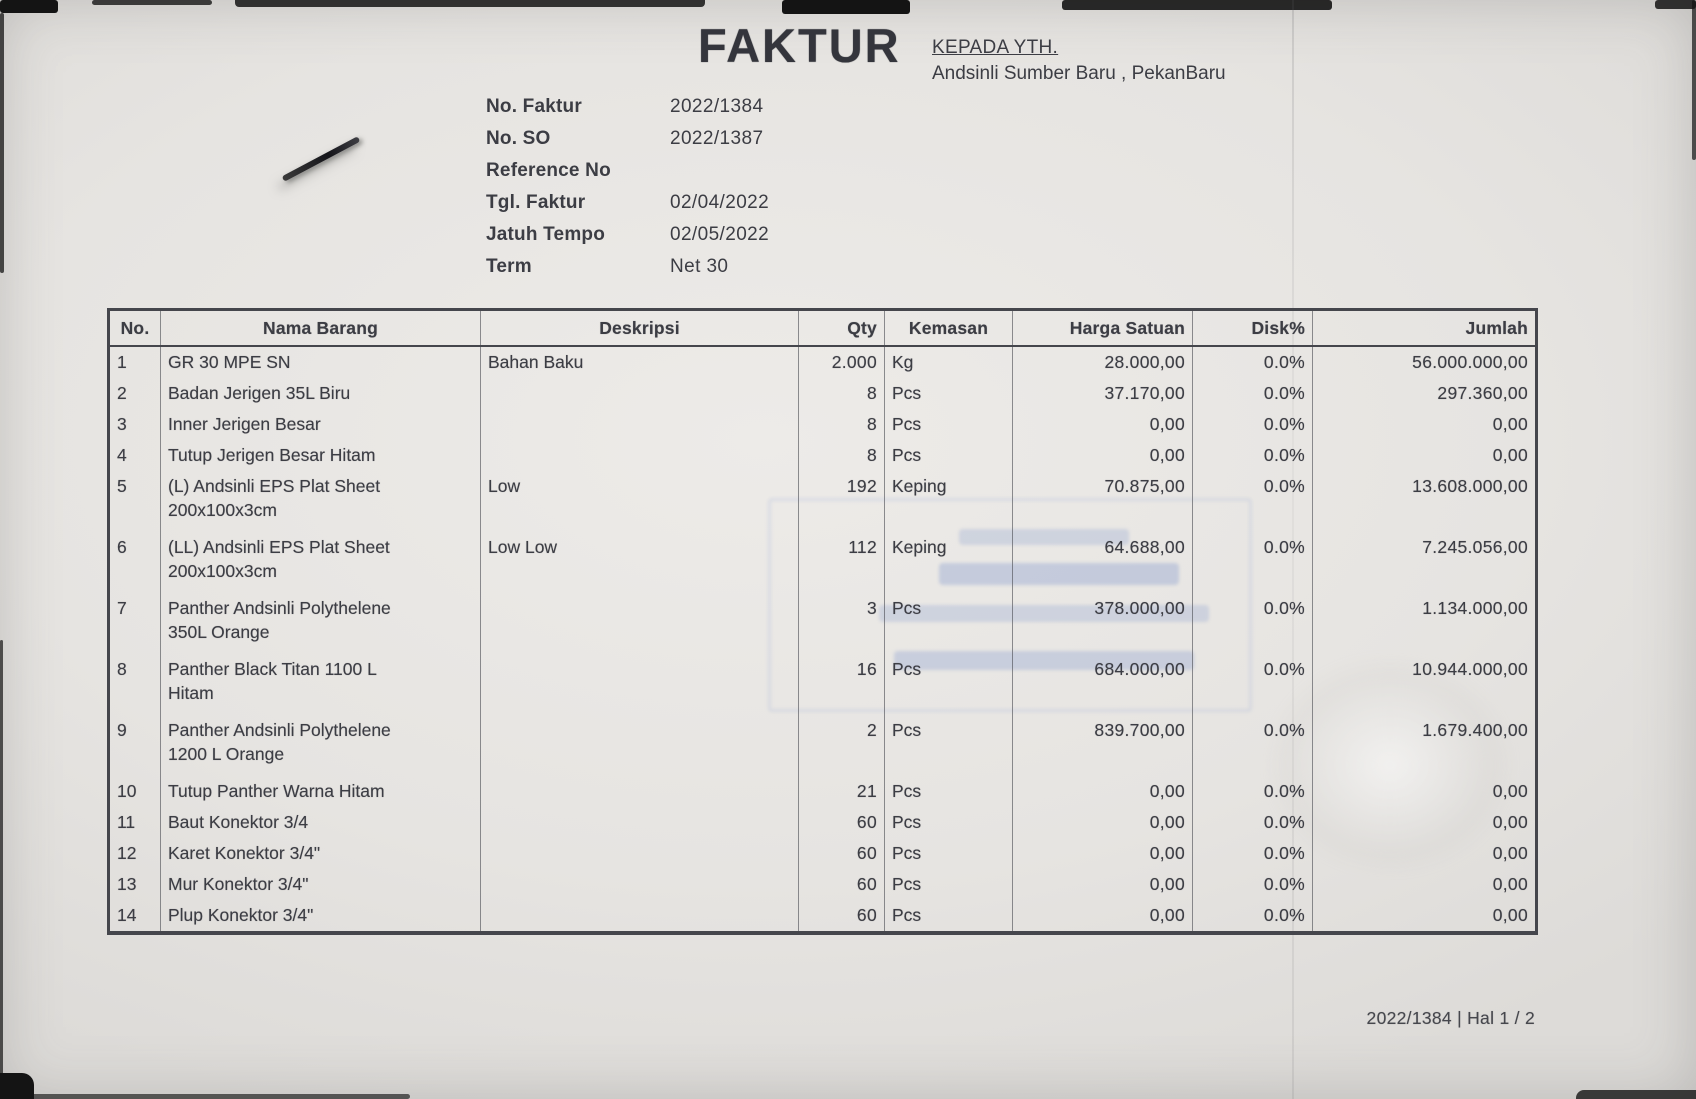  Describe the element at coordinates (134, 853) in the screenshot. I see `cell-no: 12` at that location.